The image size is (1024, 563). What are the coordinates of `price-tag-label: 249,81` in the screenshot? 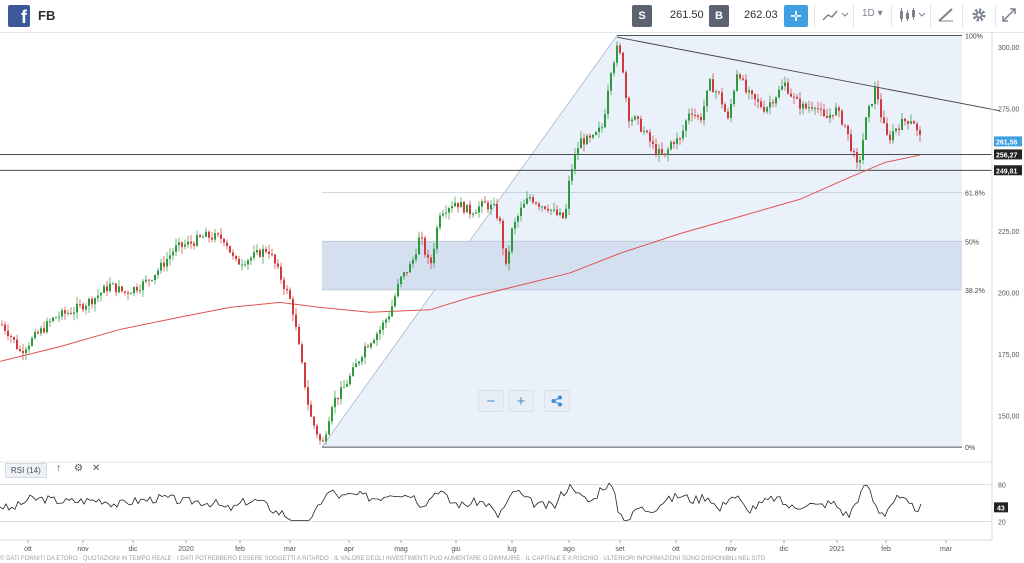 It's located at (1007, 171).